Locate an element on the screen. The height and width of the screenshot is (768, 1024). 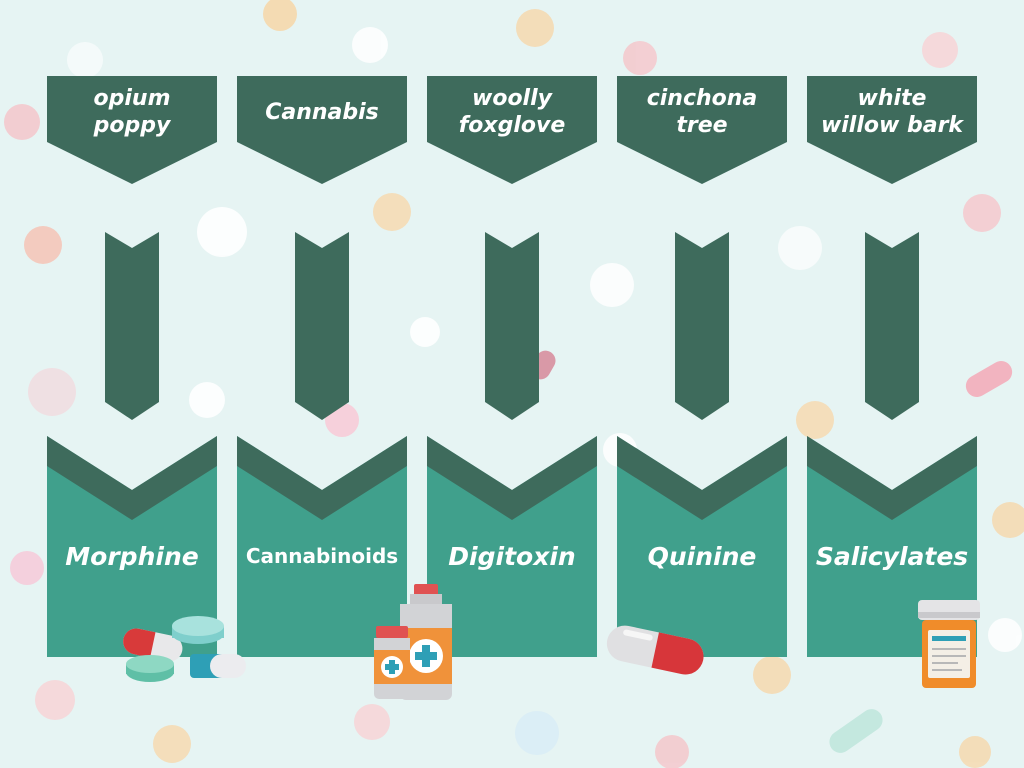
plant-label: white willow bark is located at coordinates (892, 112).